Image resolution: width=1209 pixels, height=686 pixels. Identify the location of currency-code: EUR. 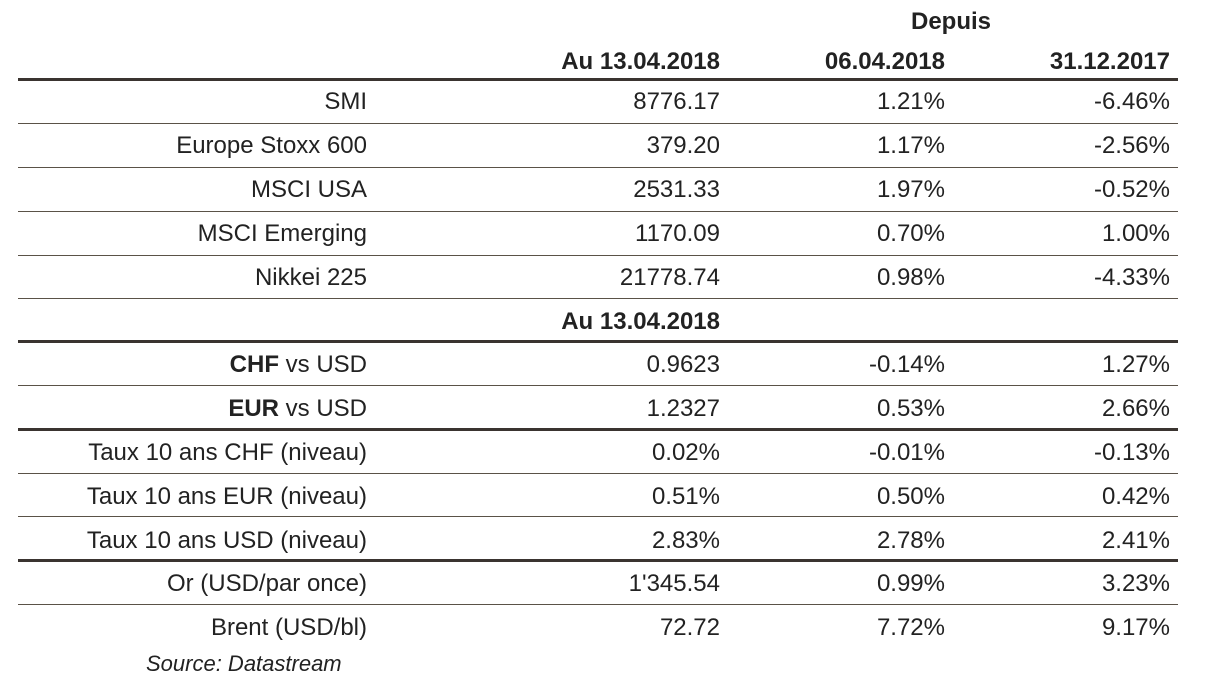
(253, 408).